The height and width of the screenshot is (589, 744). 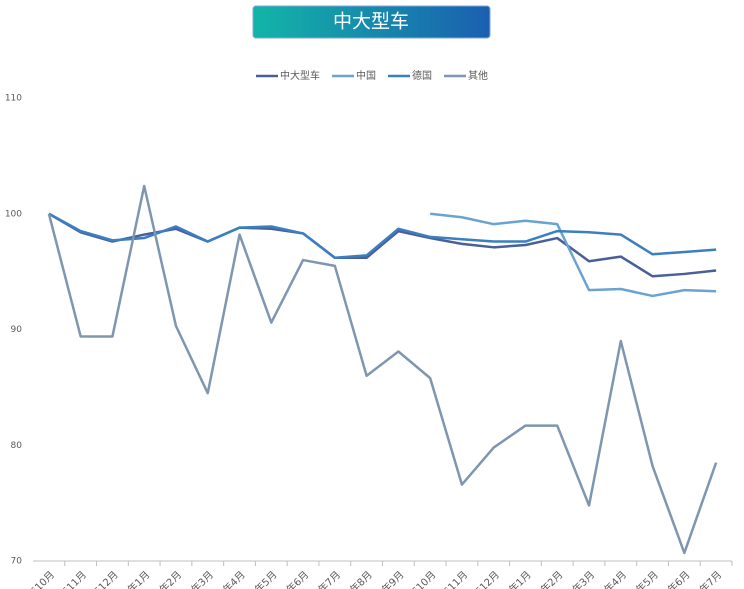 I want to click on x-tick-label: 年8月, so click(x=361, y=578).